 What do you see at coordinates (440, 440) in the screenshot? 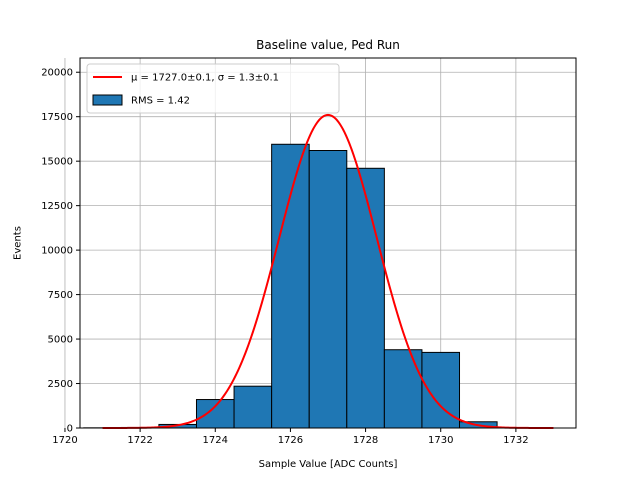
I see `x-tick-label: 1730` at bounding box center [440, 440].